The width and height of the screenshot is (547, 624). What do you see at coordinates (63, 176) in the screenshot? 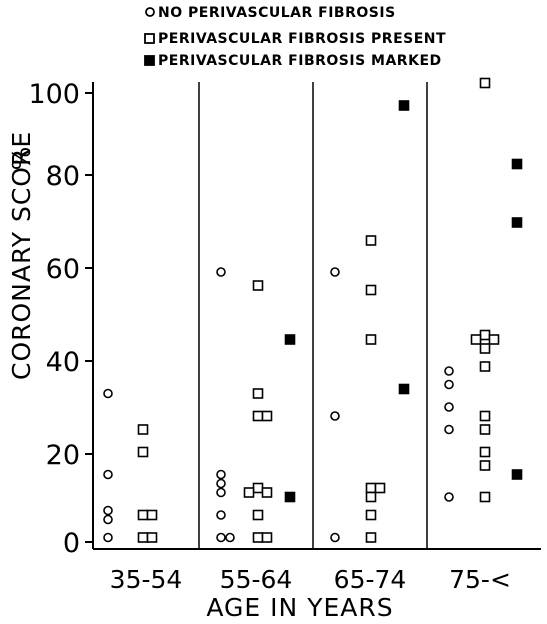
I see `y-tick-label-80: 80` at bounding box center [63, 176].